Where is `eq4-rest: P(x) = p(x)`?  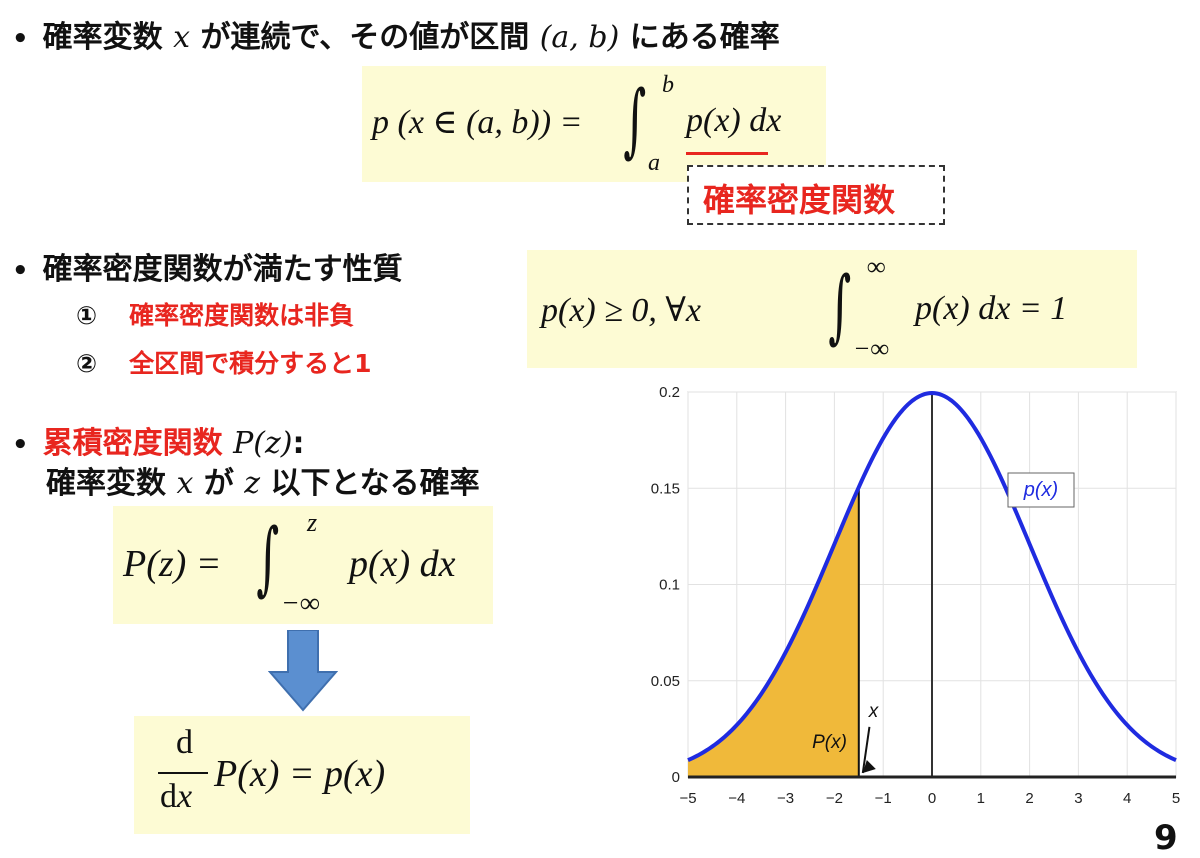
eq4-rest: P(x) = p(x) is located at coordinates (300, 774).